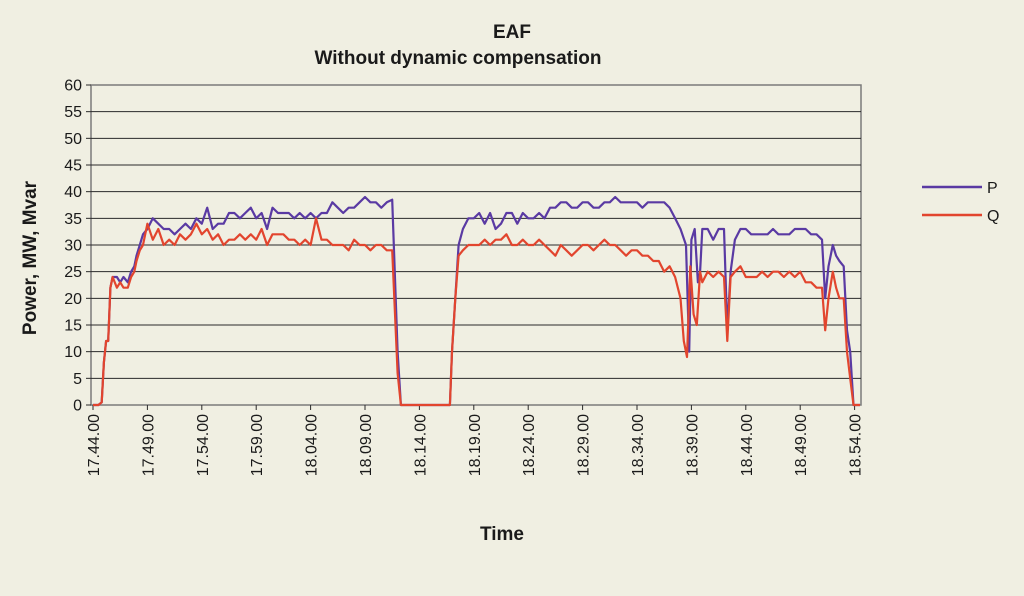  What do you see at coordinates (73, 166) in the screenshot?
I see `y-tick-label: 45` at bounding box center [73, 166].